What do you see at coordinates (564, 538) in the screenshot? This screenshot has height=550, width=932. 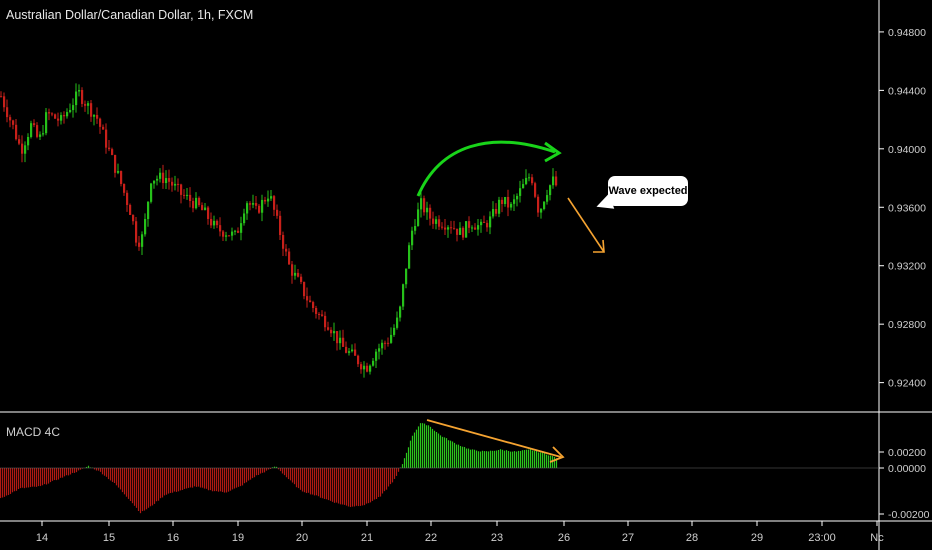 I see `time-tick-label: 26` at bounding box center [564, 538].